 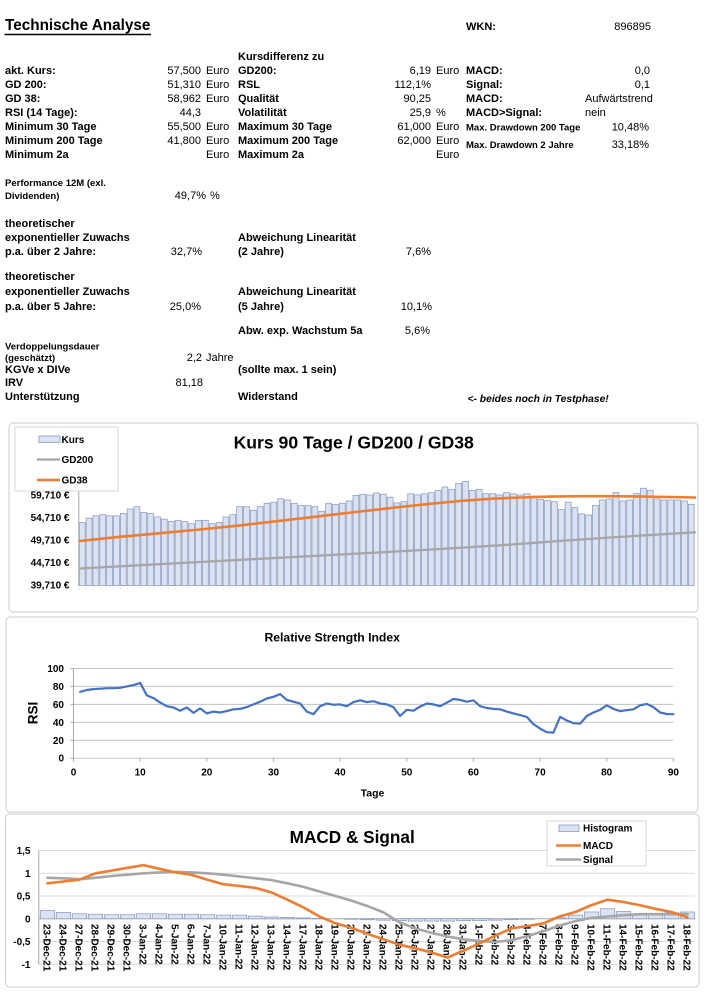 I want to click on svg-text: Minimum 30 Tage, so click(x=50, y=127).